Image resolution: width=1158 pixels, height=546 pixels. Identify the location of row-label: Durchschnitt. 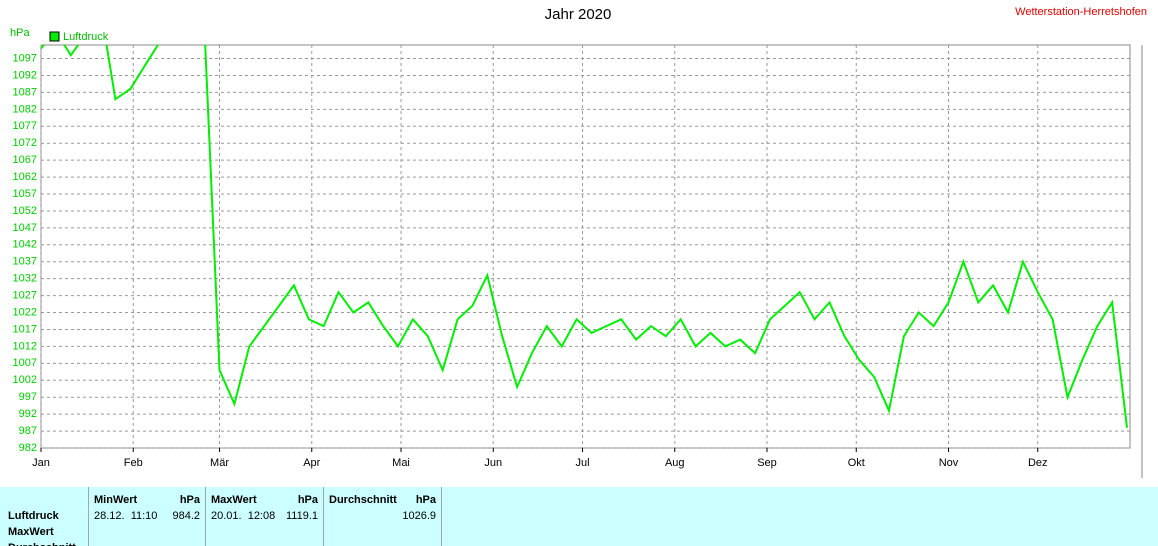
(42, 544).